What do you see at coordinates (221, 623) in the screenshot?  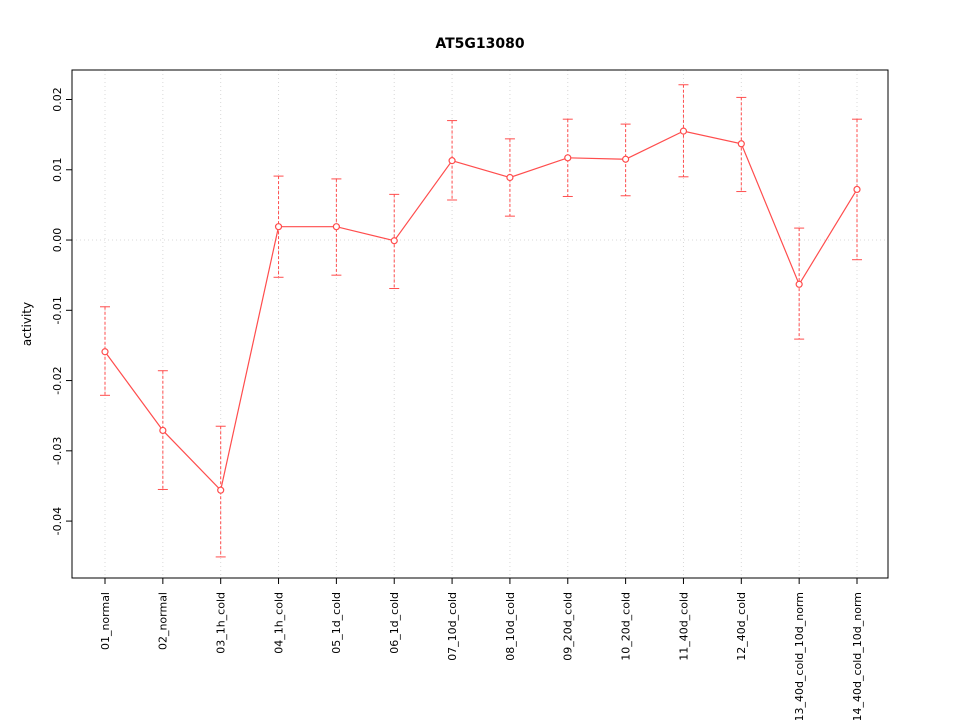 I see `x-tick-label: 03_1h_cold` at bounding box center [221, 623].